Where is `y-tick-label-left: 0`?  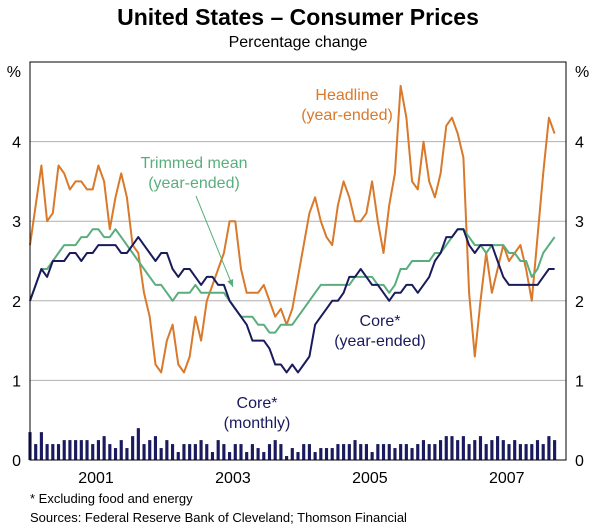
y-tick-label-left: 0 is located at coordinates (16, 461).